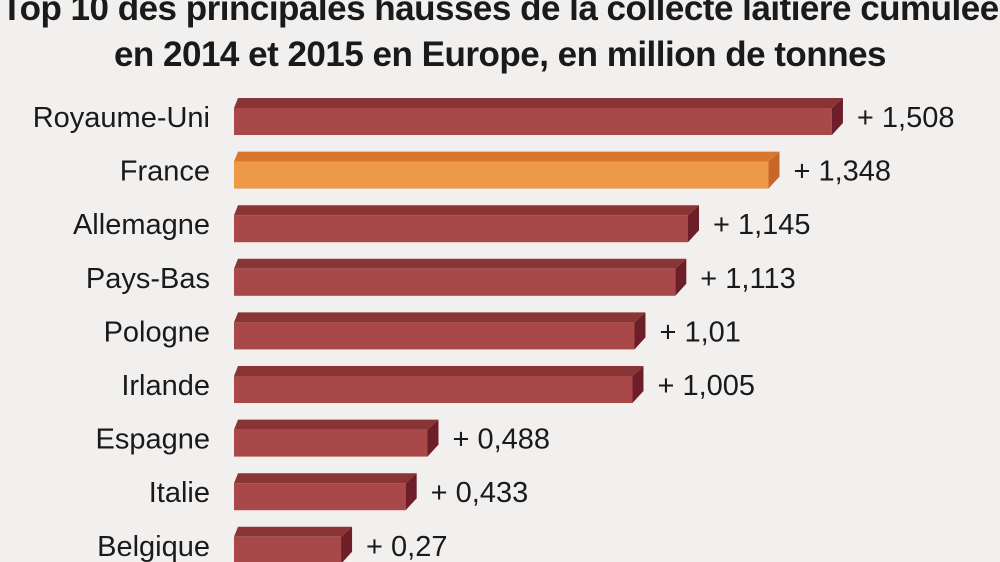 This screenshot has width=1000, height=562. Describe the element at coordinates (699, 332) in the screenshot. I see `value-label: + 1,01` at that location.